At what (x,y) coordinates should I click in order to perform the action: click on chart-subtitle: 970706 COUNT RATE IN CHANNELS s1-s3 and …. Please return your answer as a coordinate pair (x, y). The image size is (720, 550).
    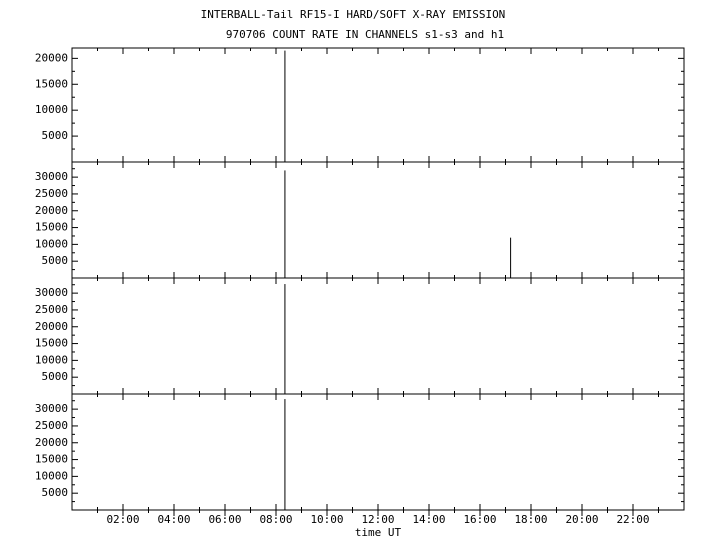
    Looking at the image, I should click on (365, 34).